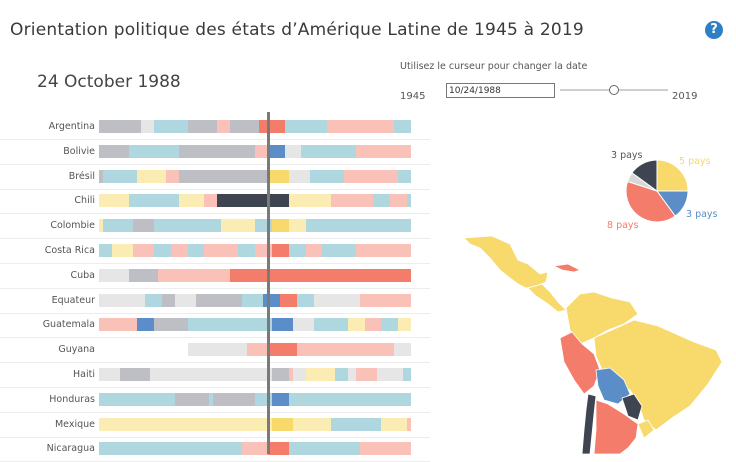 The image size is (736, 462). I want to click on country-row: Mexique, so click(215, 425).